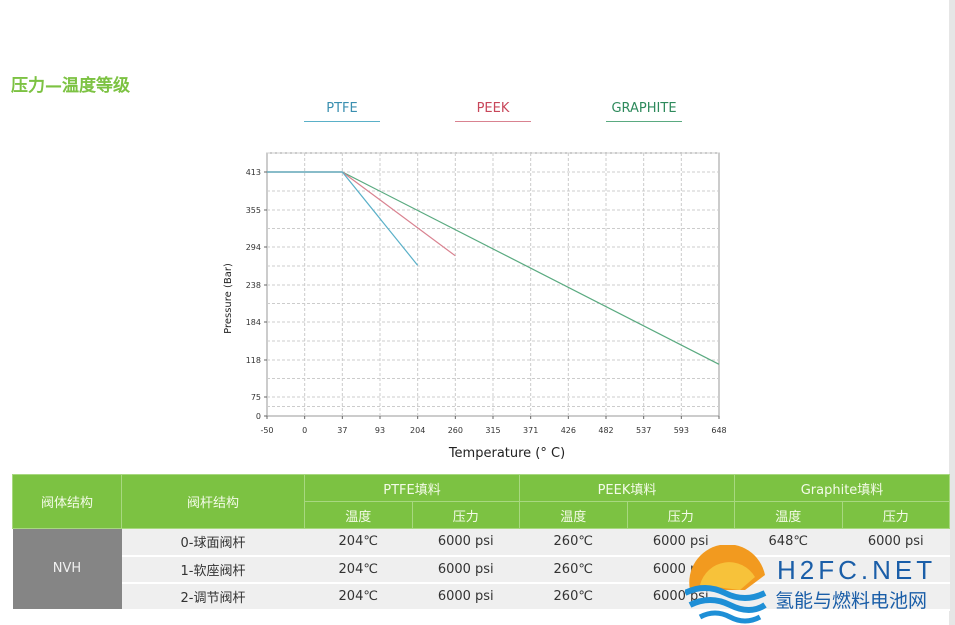 The width and height of the screenshot is (955, 625). What do you see at coordinates (253, 360) in the screenshot?
I see `y-tick-label: 118` at bounding box center [253, 360].